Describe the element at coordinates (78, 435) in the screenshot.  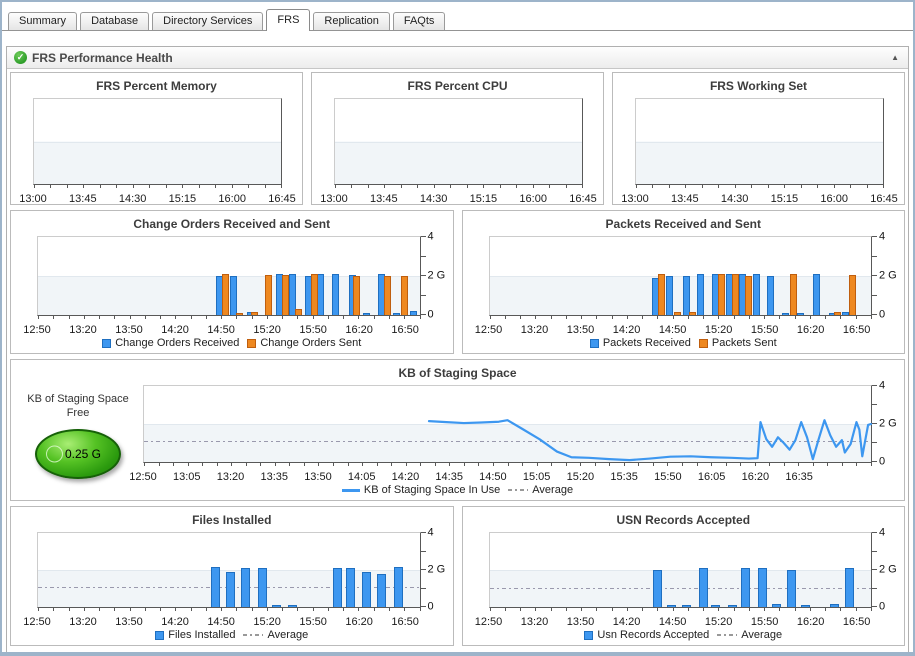
I see `staging-gauge-block: KB of Staging Space Free 0.25 G` at that location.